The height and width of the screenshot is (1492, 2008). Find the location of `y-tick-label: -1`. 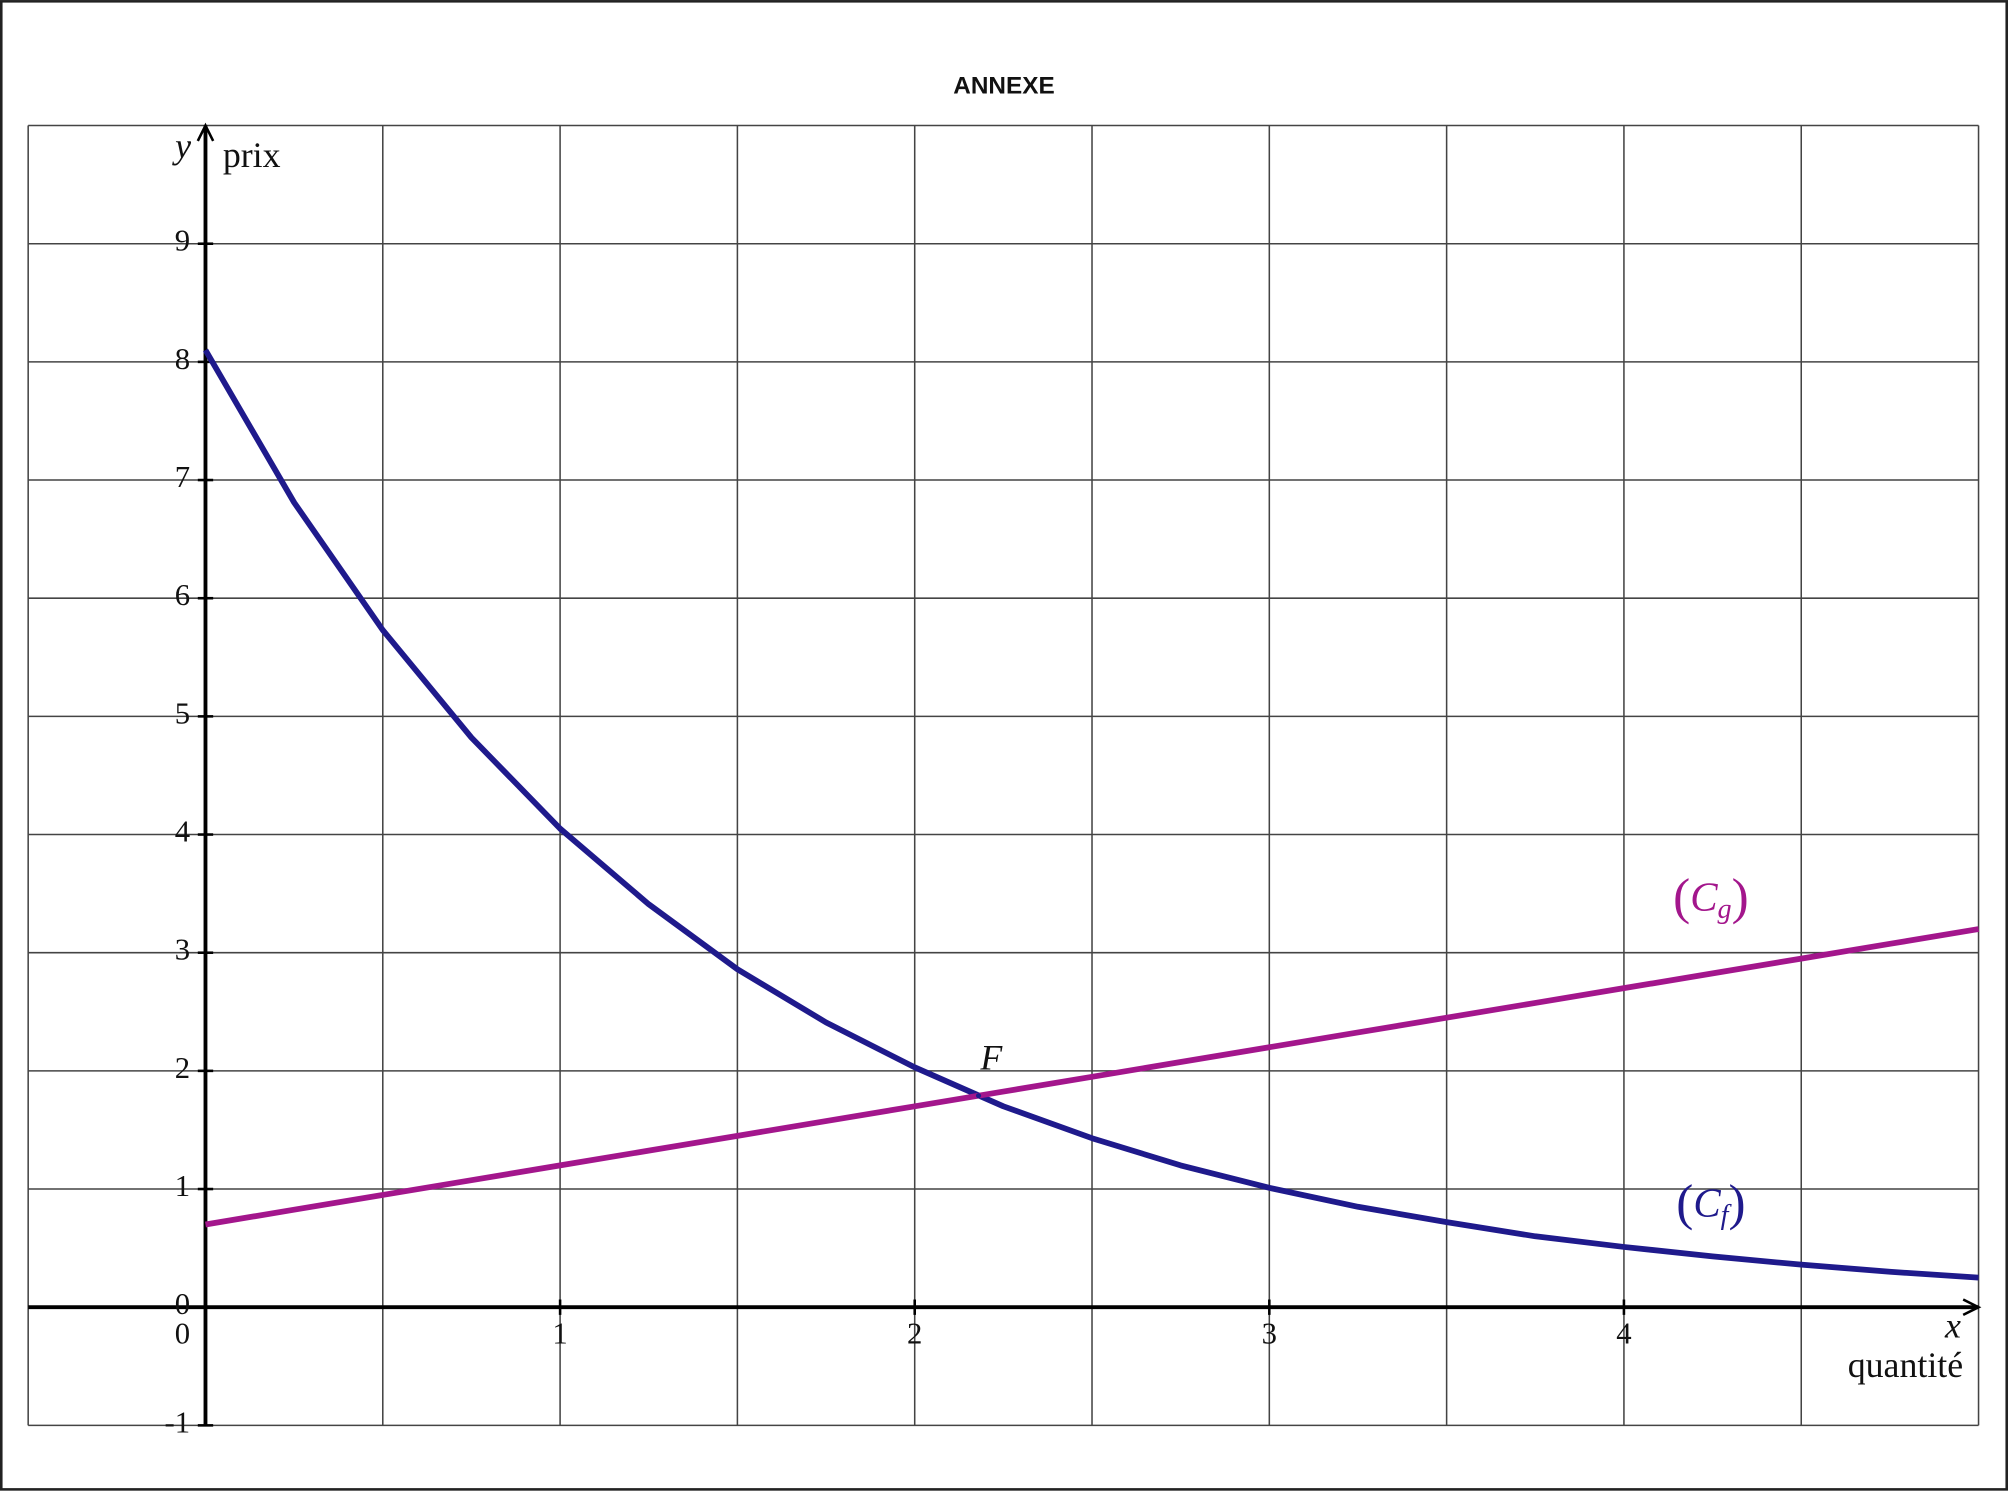

y-tick-label: -1 is located at coordinates (178, 1422).